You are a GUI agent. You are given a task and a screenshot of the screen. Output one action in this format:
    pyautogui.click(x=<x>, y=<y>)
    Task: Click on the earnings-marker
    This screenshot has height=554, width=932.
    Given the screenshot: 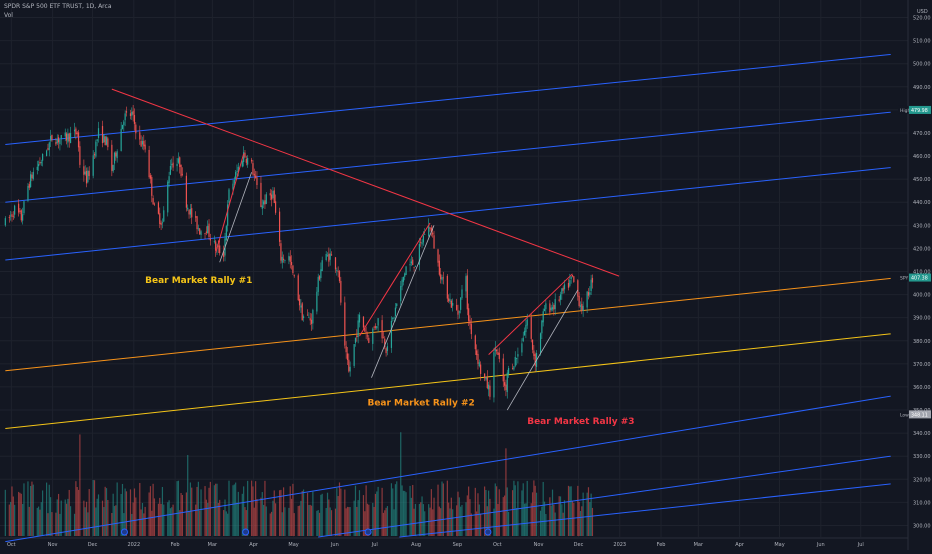 What is the action you would take?
    pyautogui.click(x=246, y=532)
    